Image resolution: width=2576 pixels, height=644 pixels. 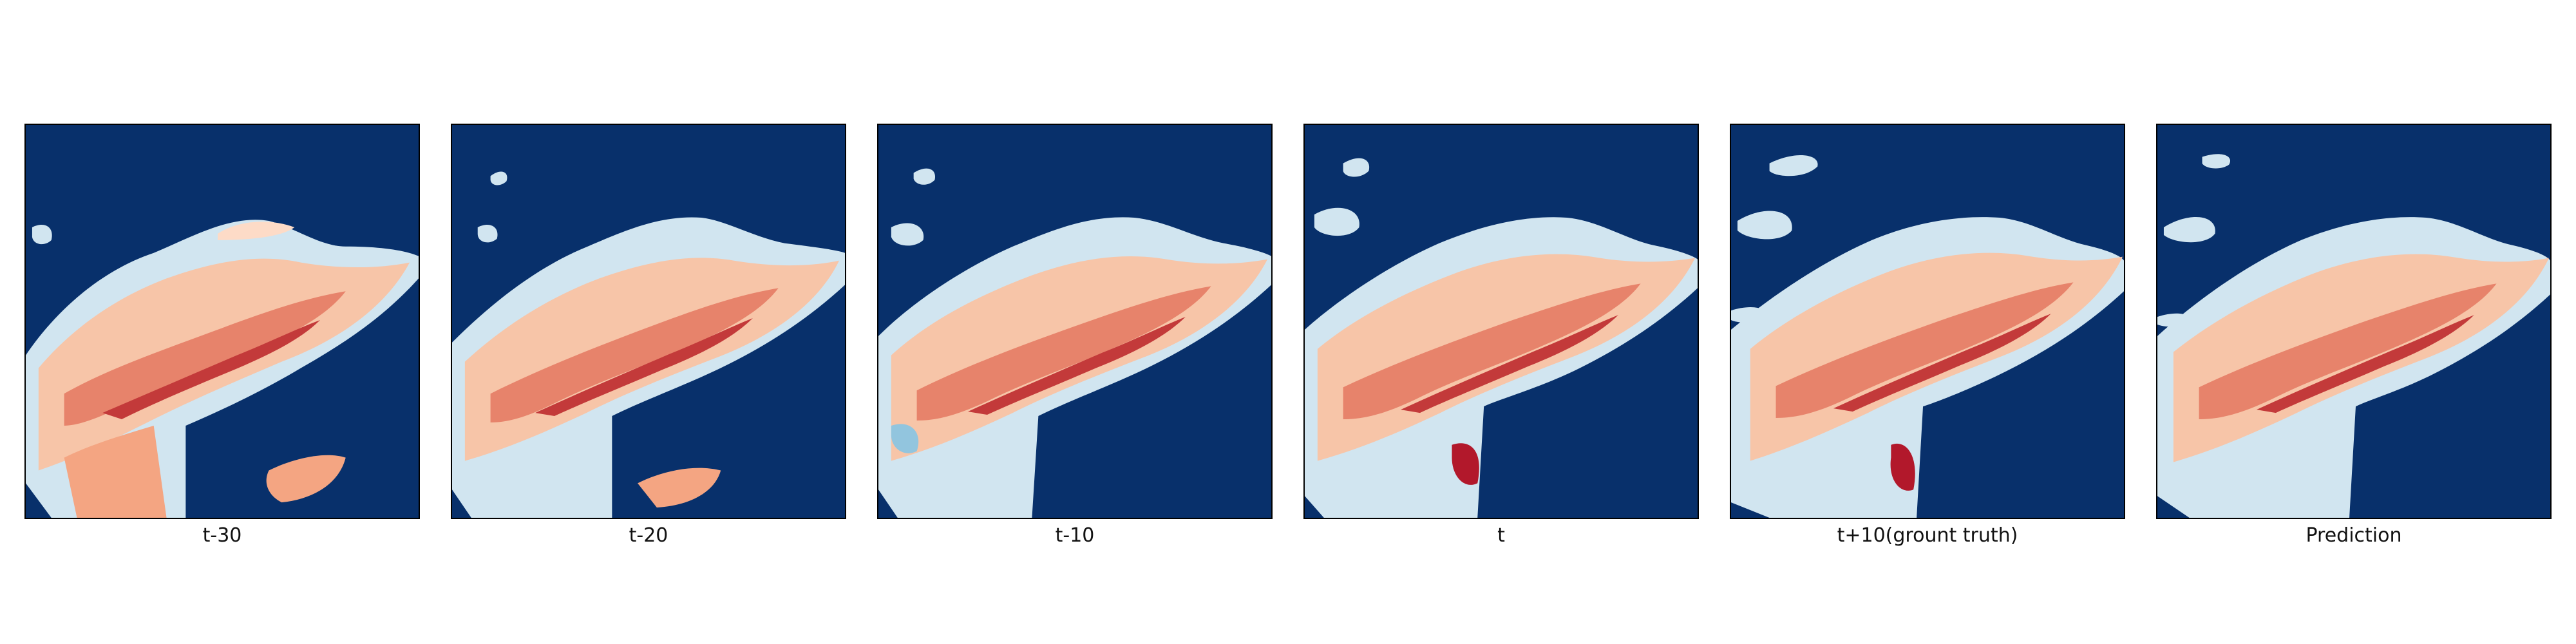 I want to click on panel-t-plus-10-ground-truth, so click(x=1927, y=321).